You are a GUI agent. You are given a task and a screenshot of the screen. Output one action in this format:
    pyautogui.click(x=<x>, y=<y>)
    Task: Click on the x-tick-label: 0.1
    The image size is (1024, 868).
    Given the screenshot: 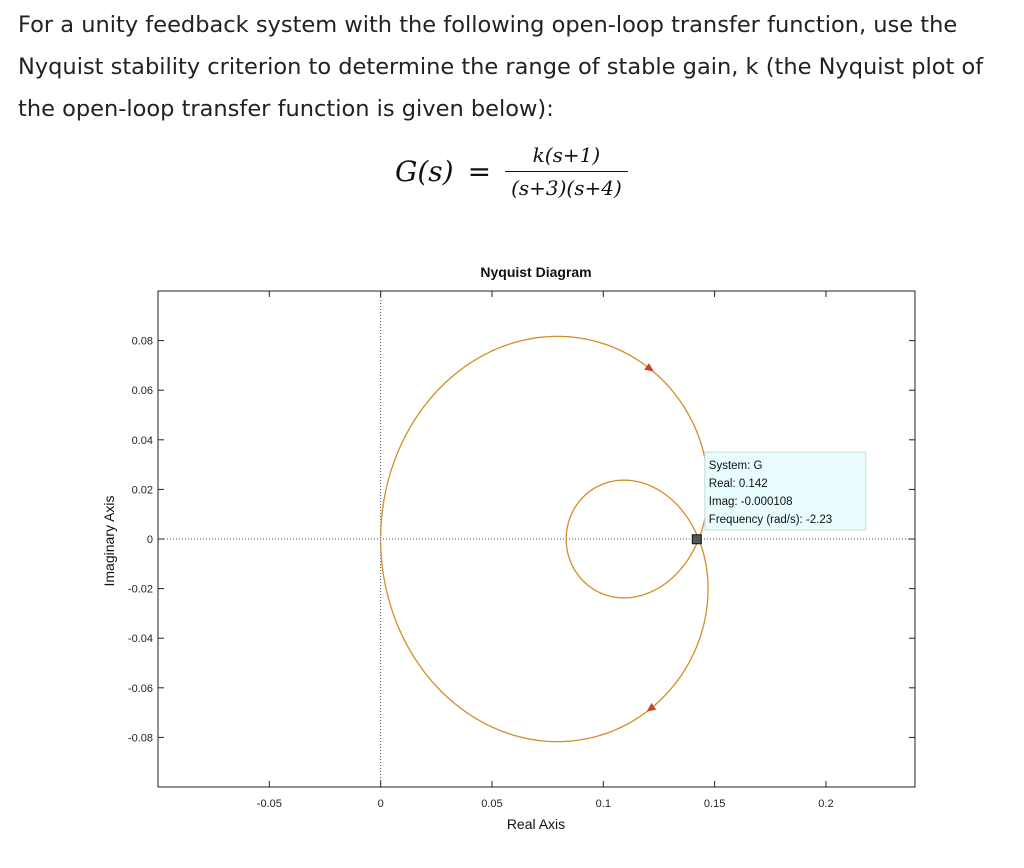 What is the action you would take?
    pyautogui.click(x=603, y=804)
    